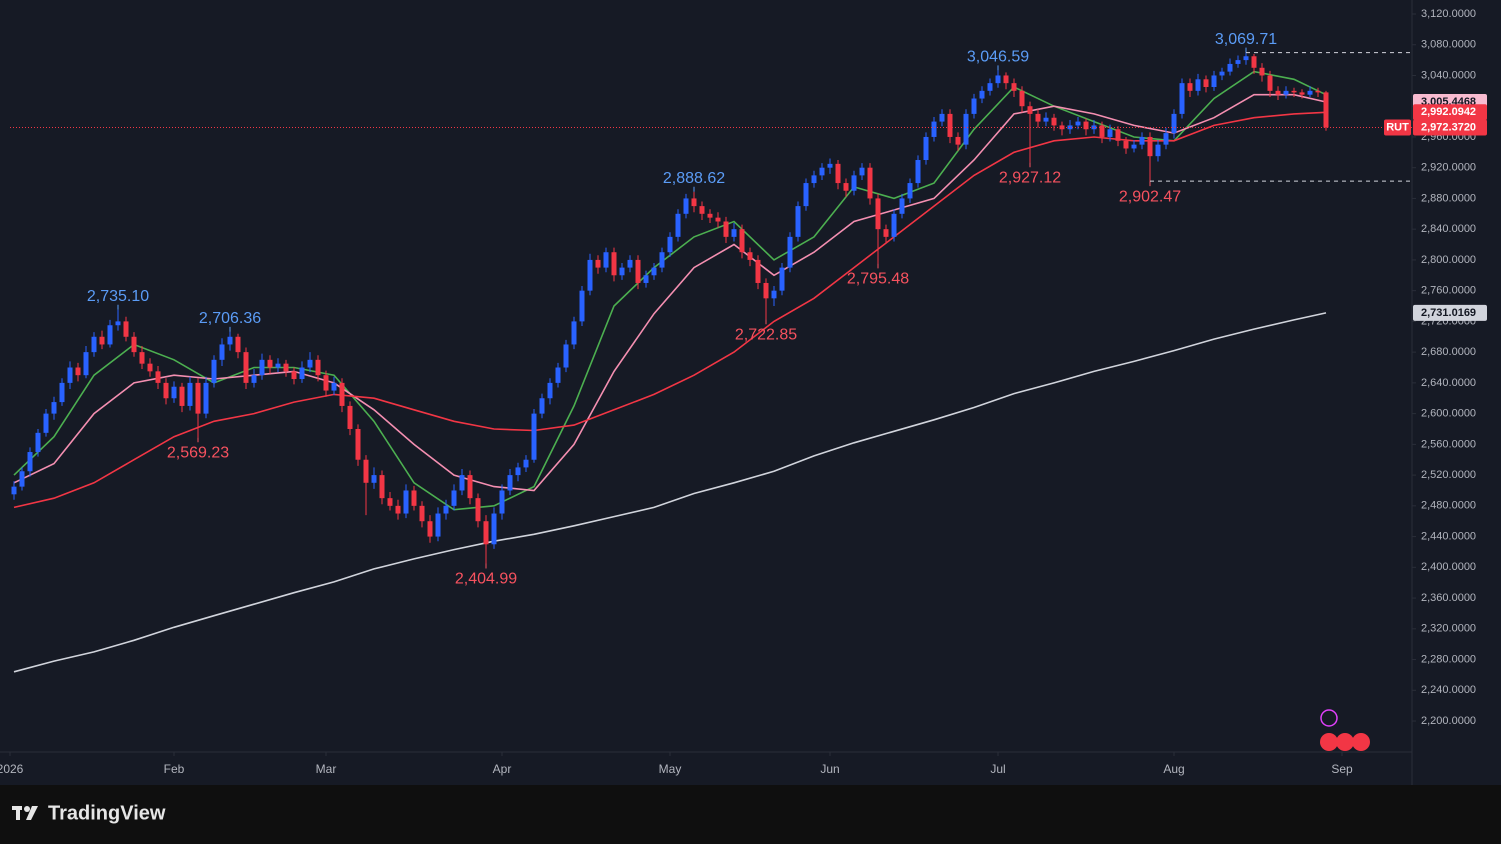  Describe the element at coordinates (486, 579) in the screenshot. I see `annotation-label: 2,404.99` at that location.